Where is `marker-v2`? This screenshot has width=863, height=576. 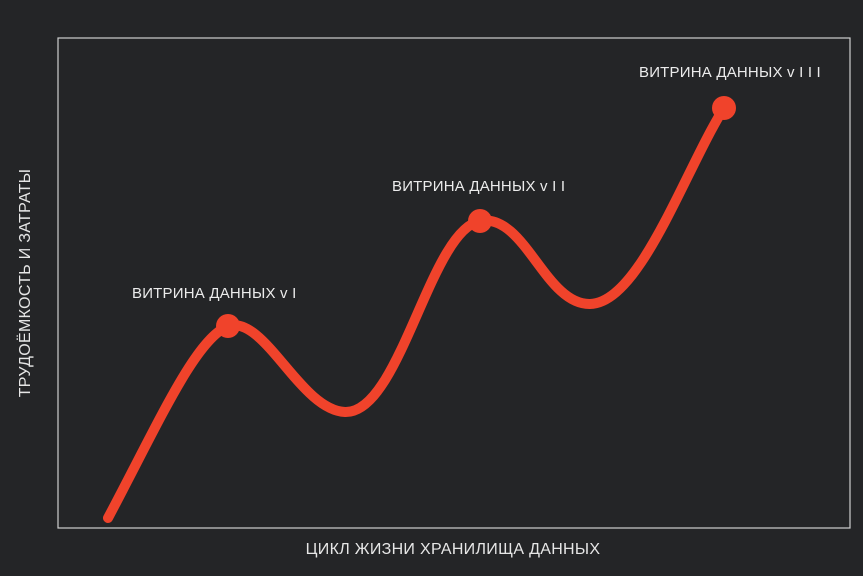
marker-v2 is located at coordinates (480, 221).